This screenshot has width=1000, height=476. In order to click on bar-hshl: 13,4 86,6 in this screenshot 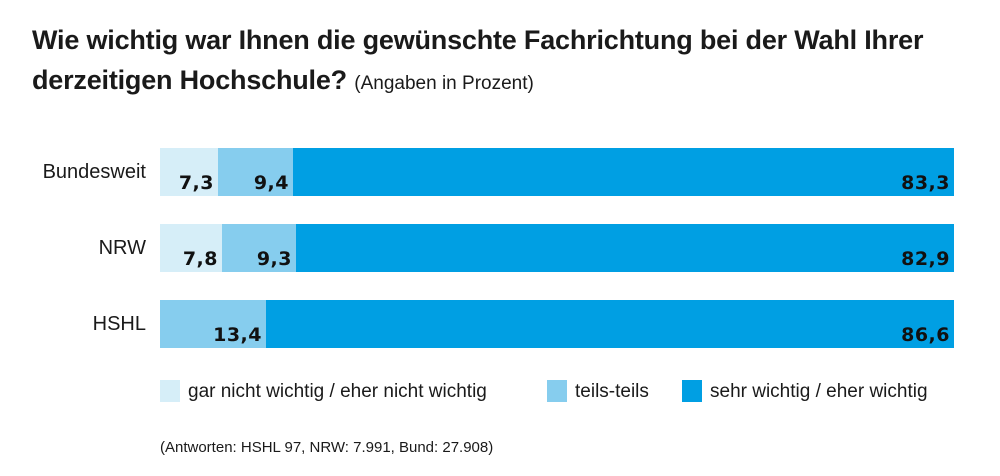, I will do `click(557, 324)`.